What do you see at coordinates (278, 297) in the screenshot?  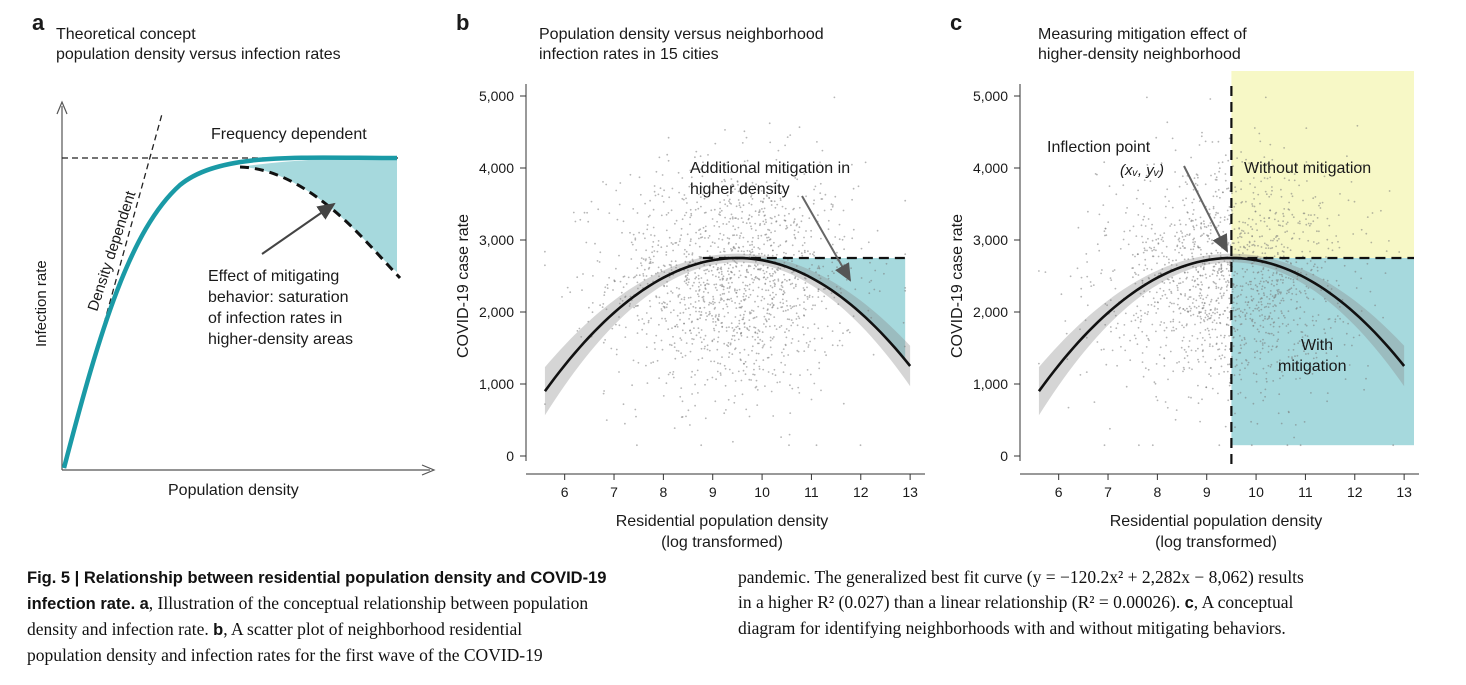 I see `annot-a-2: behavior: saturation` at bounding box center [278, 297].